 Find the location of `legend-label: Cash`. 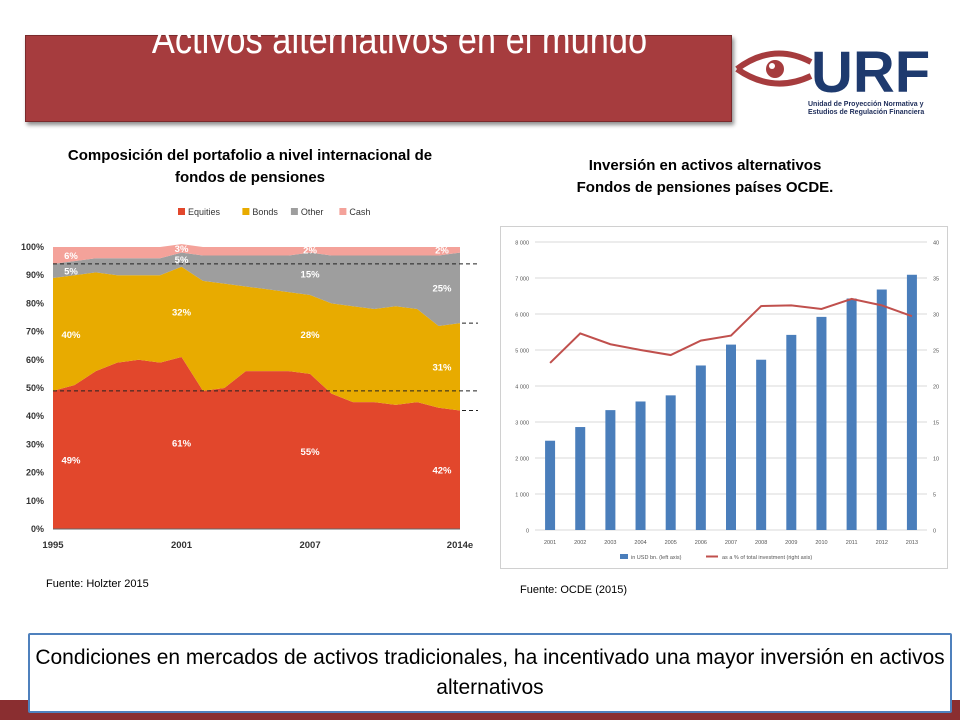

legend-label: Cash is located at coordinates (359, 212).